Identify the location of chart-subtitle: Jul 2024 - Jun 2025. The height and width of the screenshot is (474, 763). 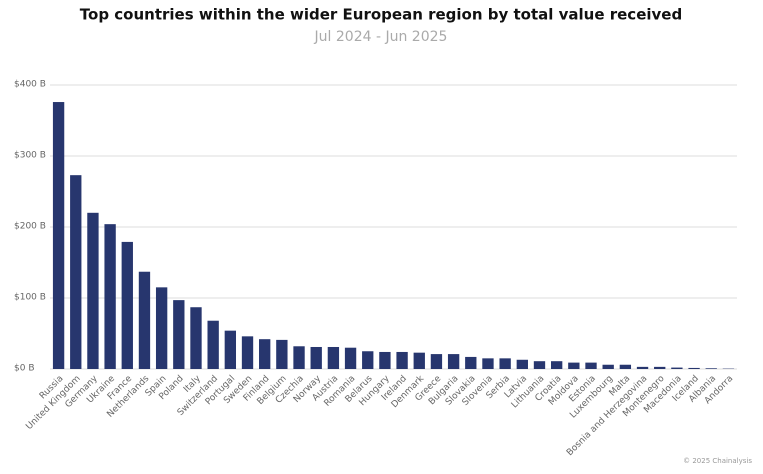
(381, 37).